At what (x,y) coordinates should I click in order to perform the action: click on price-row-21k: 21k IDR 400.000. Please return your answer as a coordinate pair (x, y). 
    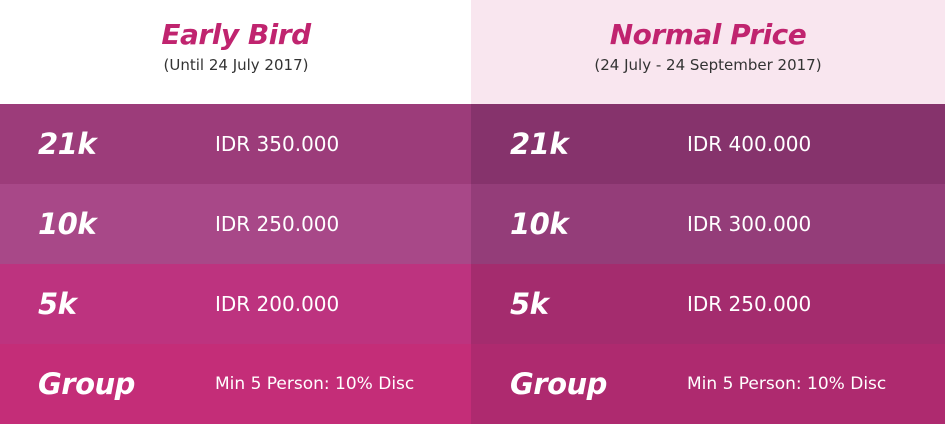
    Looking at the image, I should click on (708, 144).